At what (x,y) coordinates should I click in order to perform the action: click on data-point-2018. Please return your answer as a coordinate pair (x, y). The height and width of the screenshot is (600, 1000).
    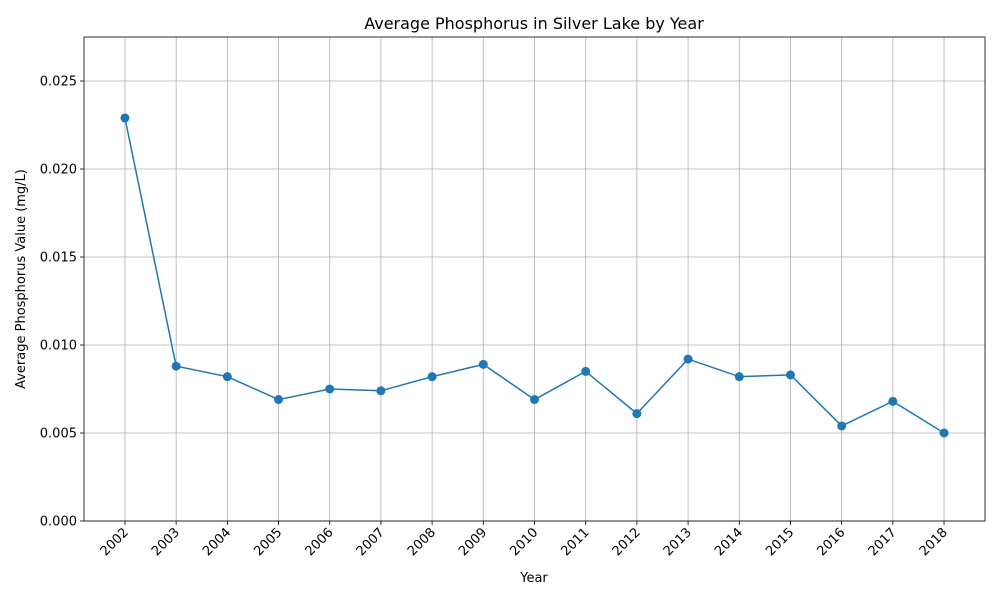
    Looking at the image, I should click on (944, 433).